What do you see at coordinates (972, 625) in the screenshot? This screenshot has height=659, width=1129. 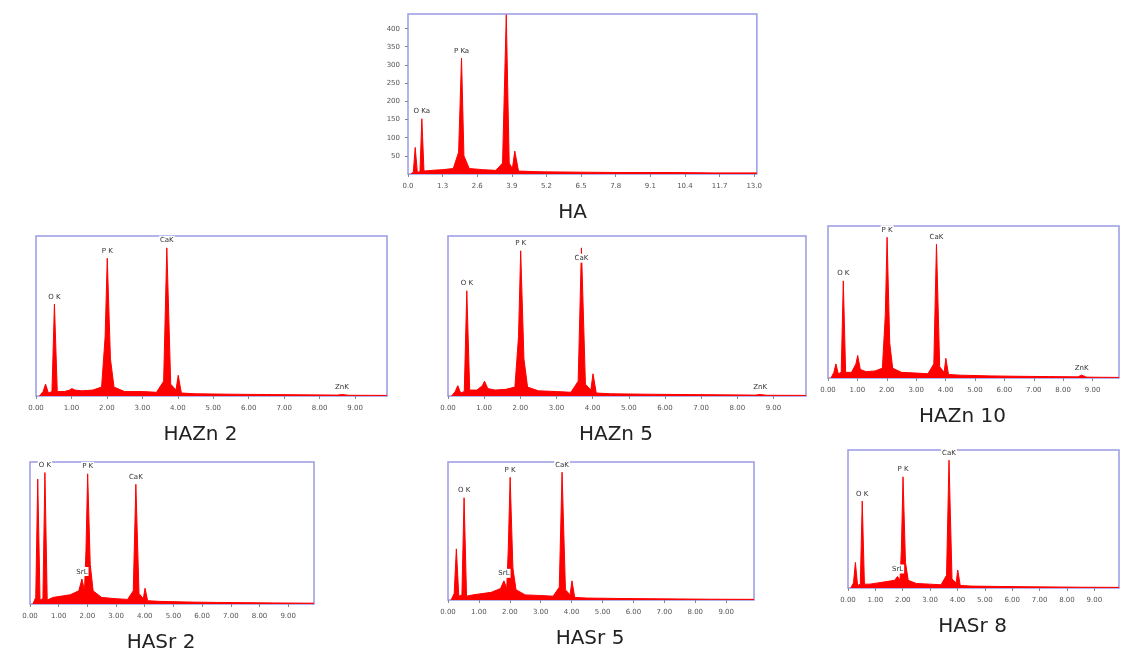 I see `text: HASr 8` at bounding box center [972, 625].